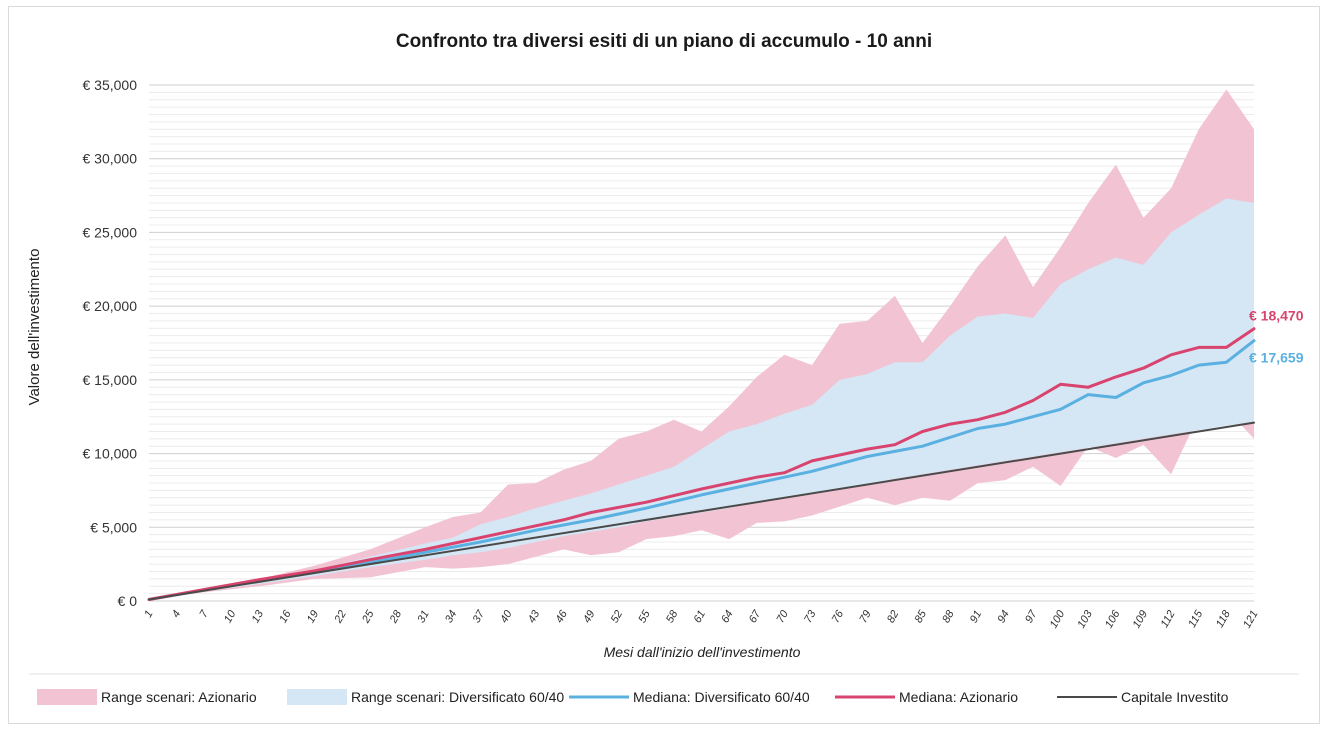 The image size is (1330, 740). I want to click on x-tick-label: 37, so click(479, 616).